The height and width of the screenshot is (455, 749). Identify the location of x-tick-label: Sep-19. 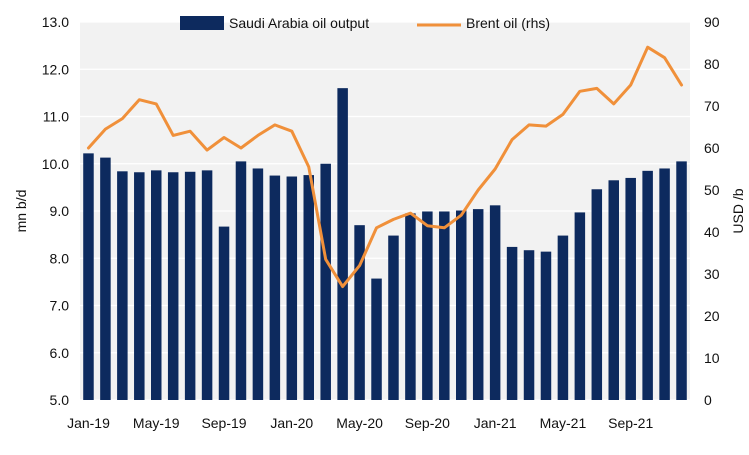
(223, 423).